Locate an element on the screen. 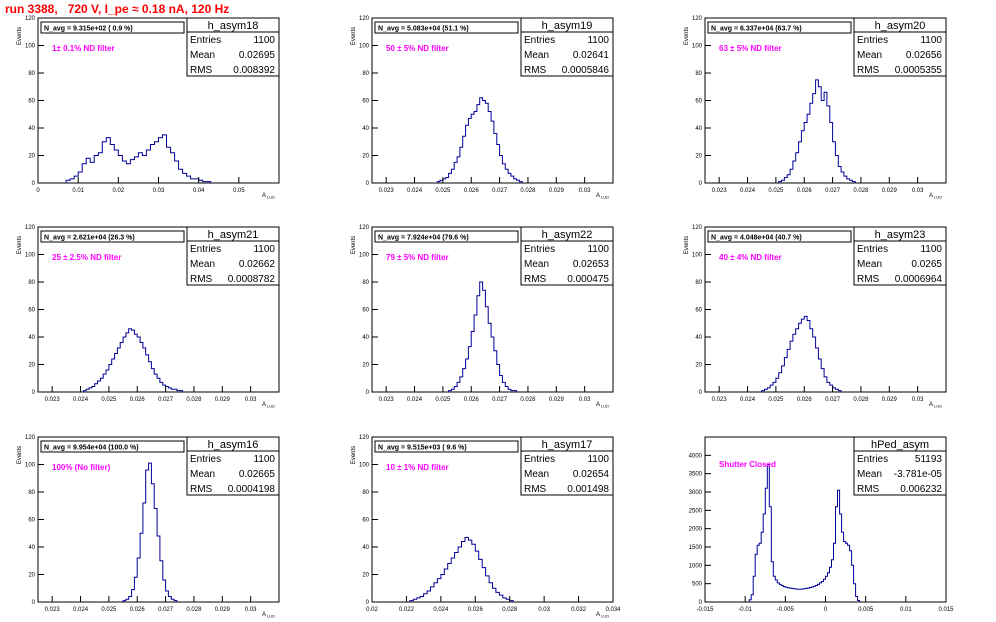 The width and height of the screenshot is (996, 622). stat-value: 0.0265 is located at coordinates (926, 264).